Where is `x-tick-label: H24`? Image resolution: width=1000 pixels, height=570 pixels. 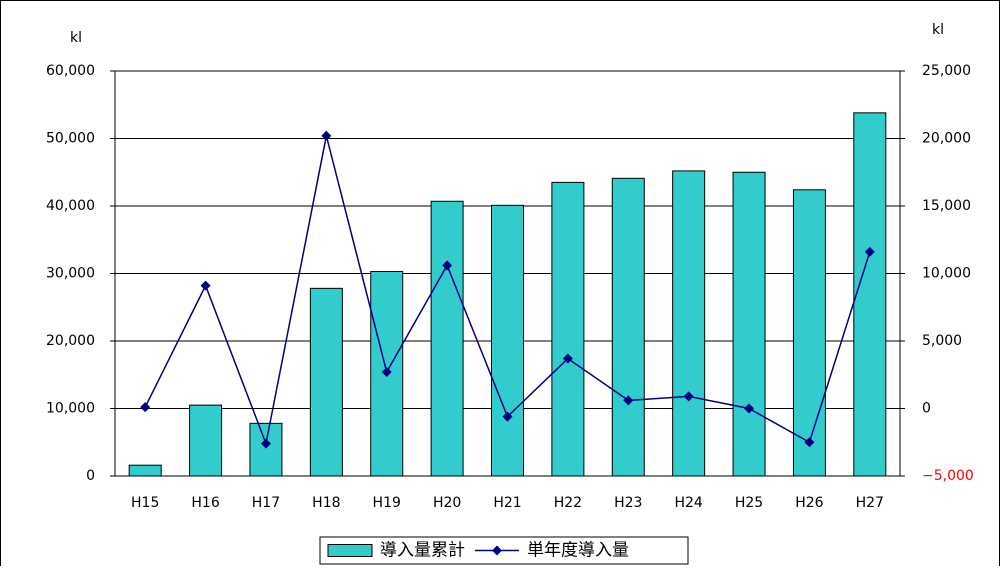 x-tick-label: H24 is located at coordinates (688, 503).